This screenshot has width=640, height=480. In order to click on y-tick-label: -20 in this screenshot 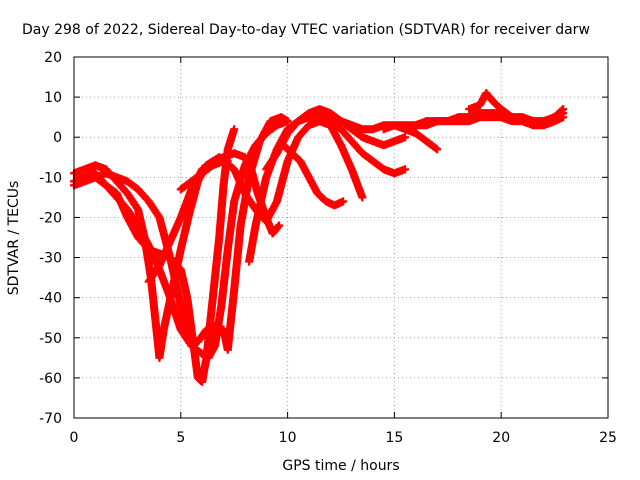, I will do `click(50, 218)`.